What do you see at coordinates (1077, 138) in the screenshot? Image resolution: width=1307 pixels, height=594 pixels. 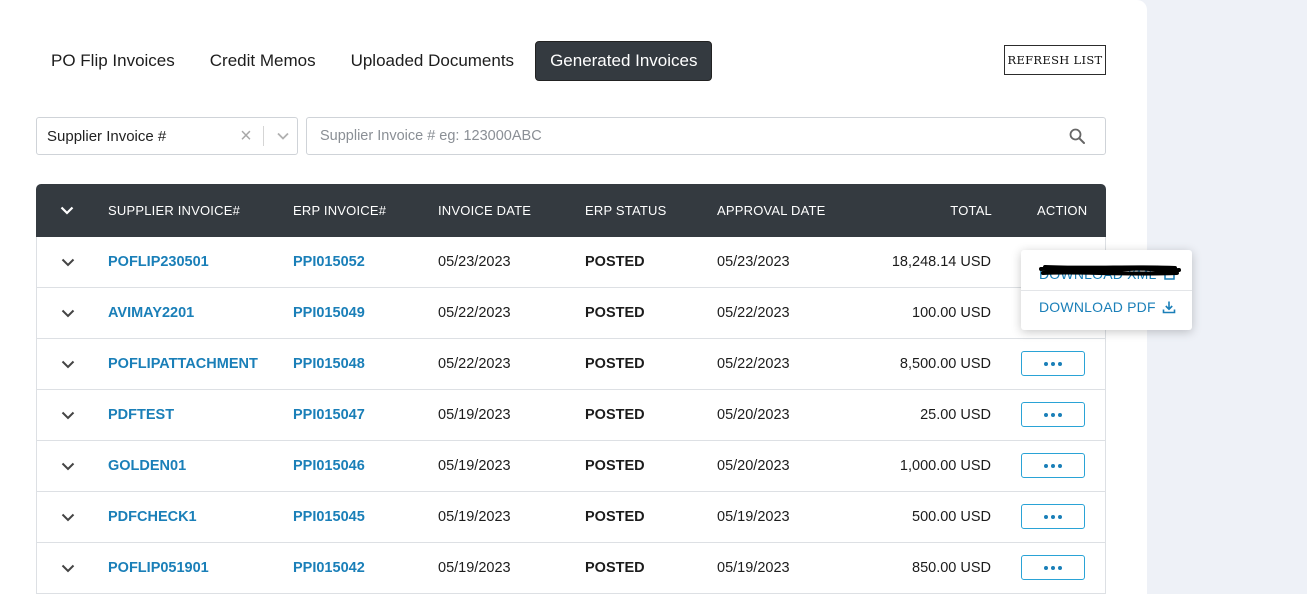 I see `search-icon` at bounding box center [1077, 138].